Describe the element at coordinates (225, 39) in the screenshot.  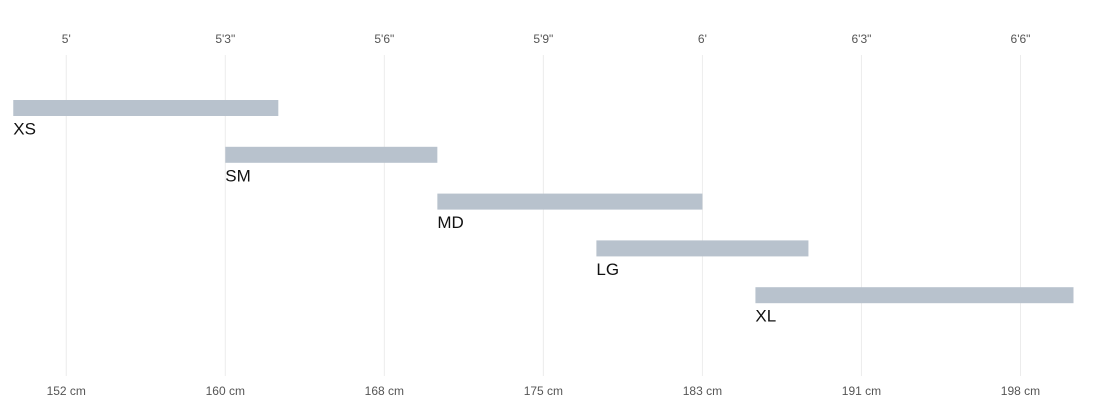
I see `x-tick-label: 5'3"` at that location.